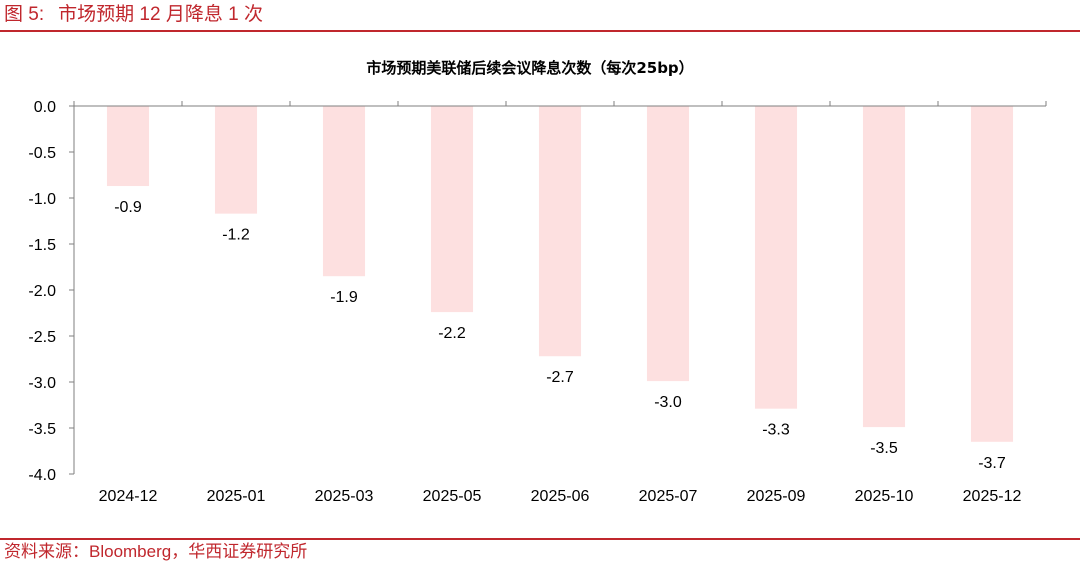  What do you see at coordinates (42, 291) in the screenshot?
I see `y-tick-label: -2.0` at bounding box center [42, 291].